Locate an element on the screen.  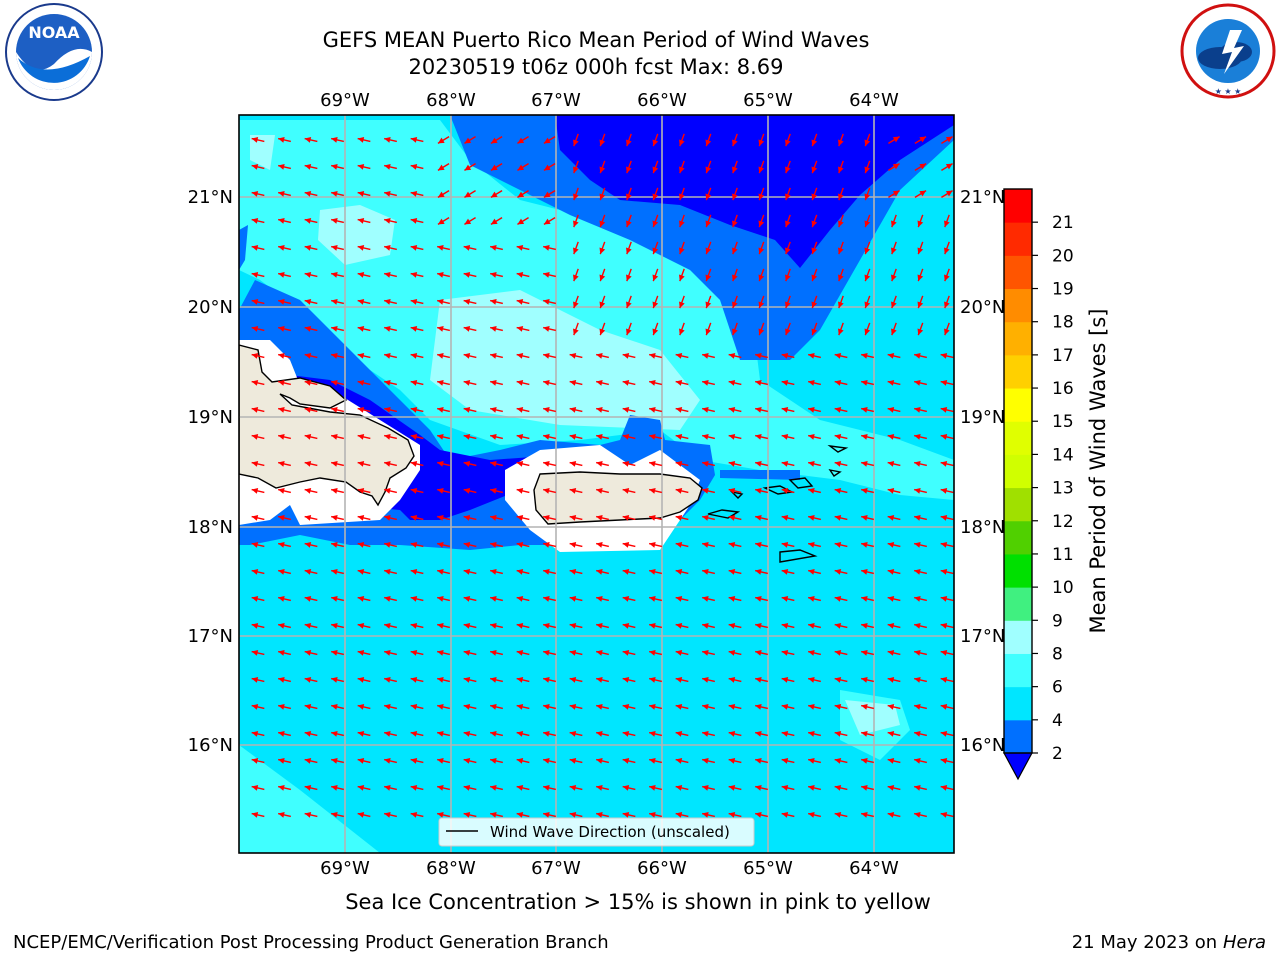
lat-label: 18°N is located at coordinates (210, 527).